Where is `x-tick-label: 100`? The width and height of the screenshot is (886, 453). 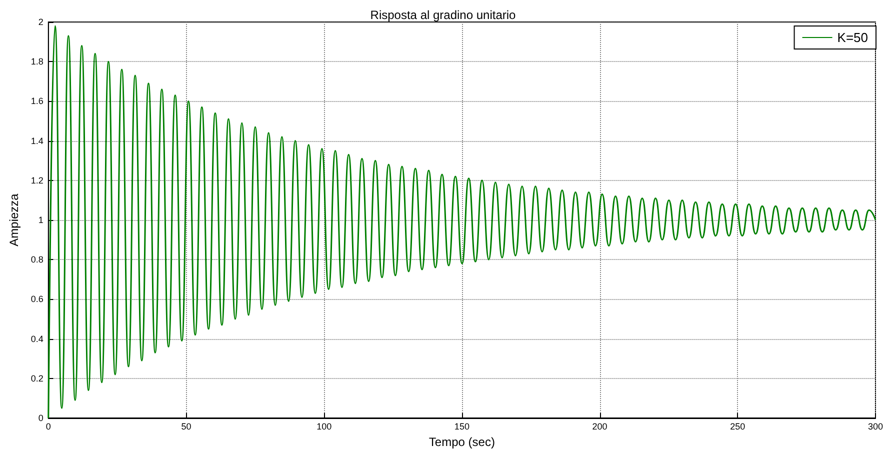
x-tick-label: 100 is located at coordinates (324, 427).